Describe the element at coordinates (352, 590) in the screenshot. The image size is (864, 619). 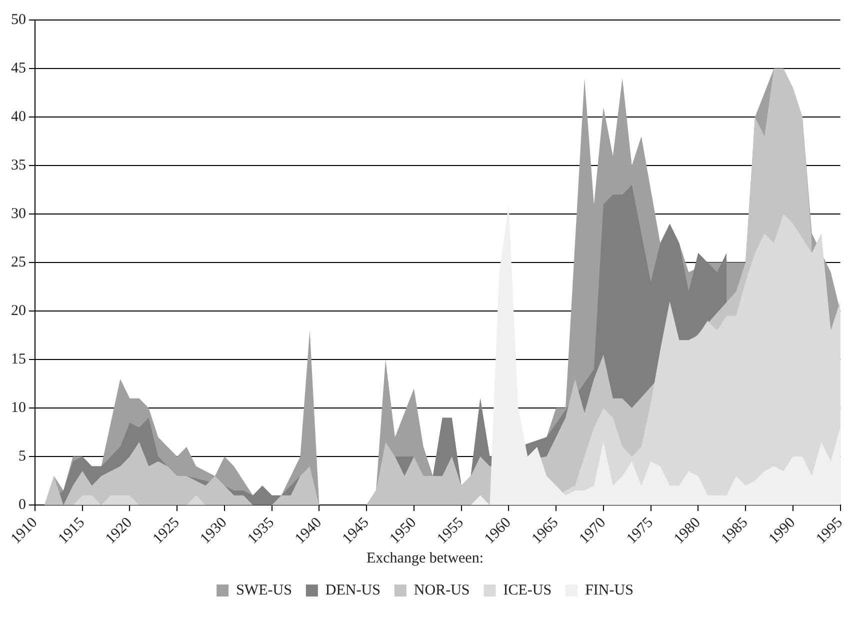
I see `legend-label: DEN-US` at that location.